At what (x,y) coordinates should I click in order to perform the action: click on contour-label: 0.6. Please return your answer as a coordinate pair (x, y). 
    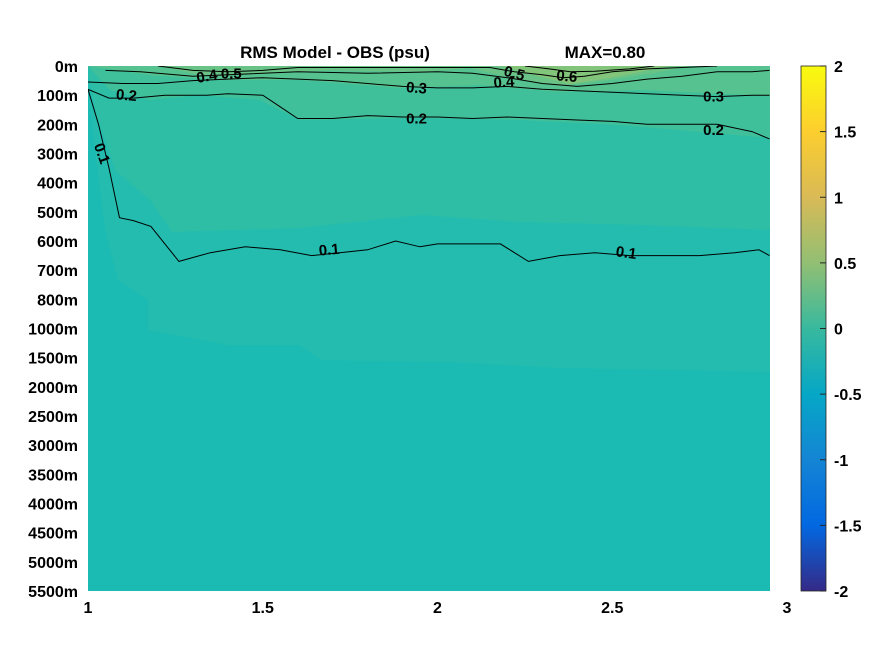
    Looking at the image, I should click on (567, 76).